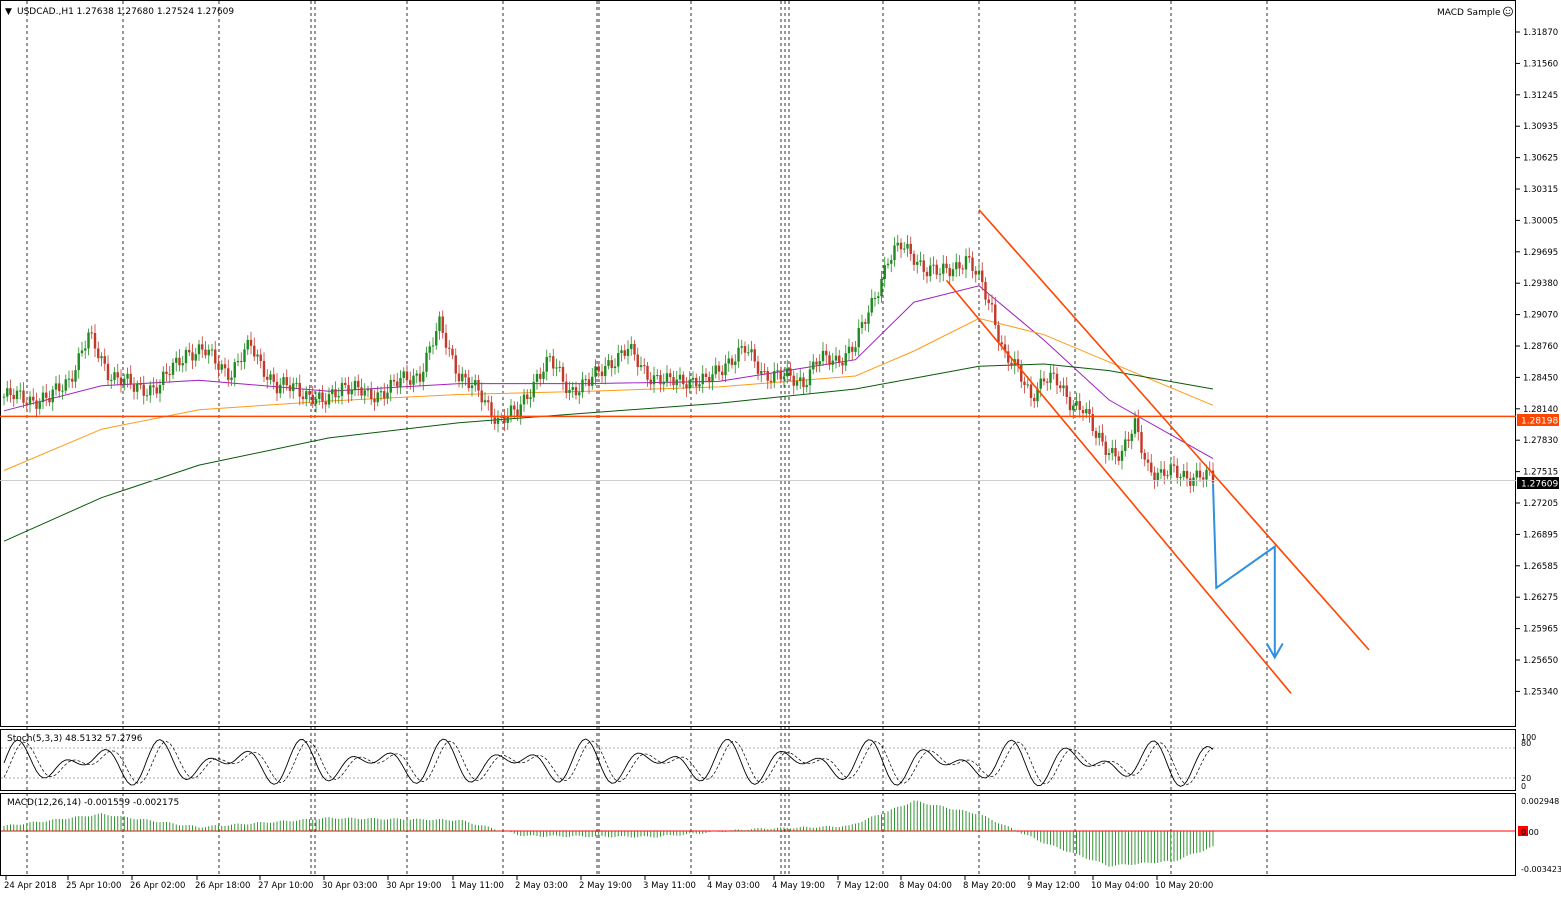  I want to click on chevron-down-icon: ▼, so click(8, 12).